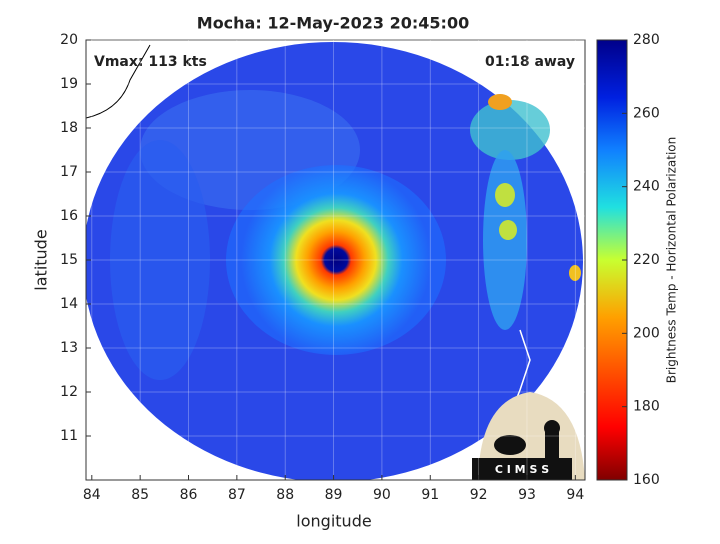 The height and width of the screenshot is (544, 720). I want to click on annotation: 01:18 away, so click(530, 62).